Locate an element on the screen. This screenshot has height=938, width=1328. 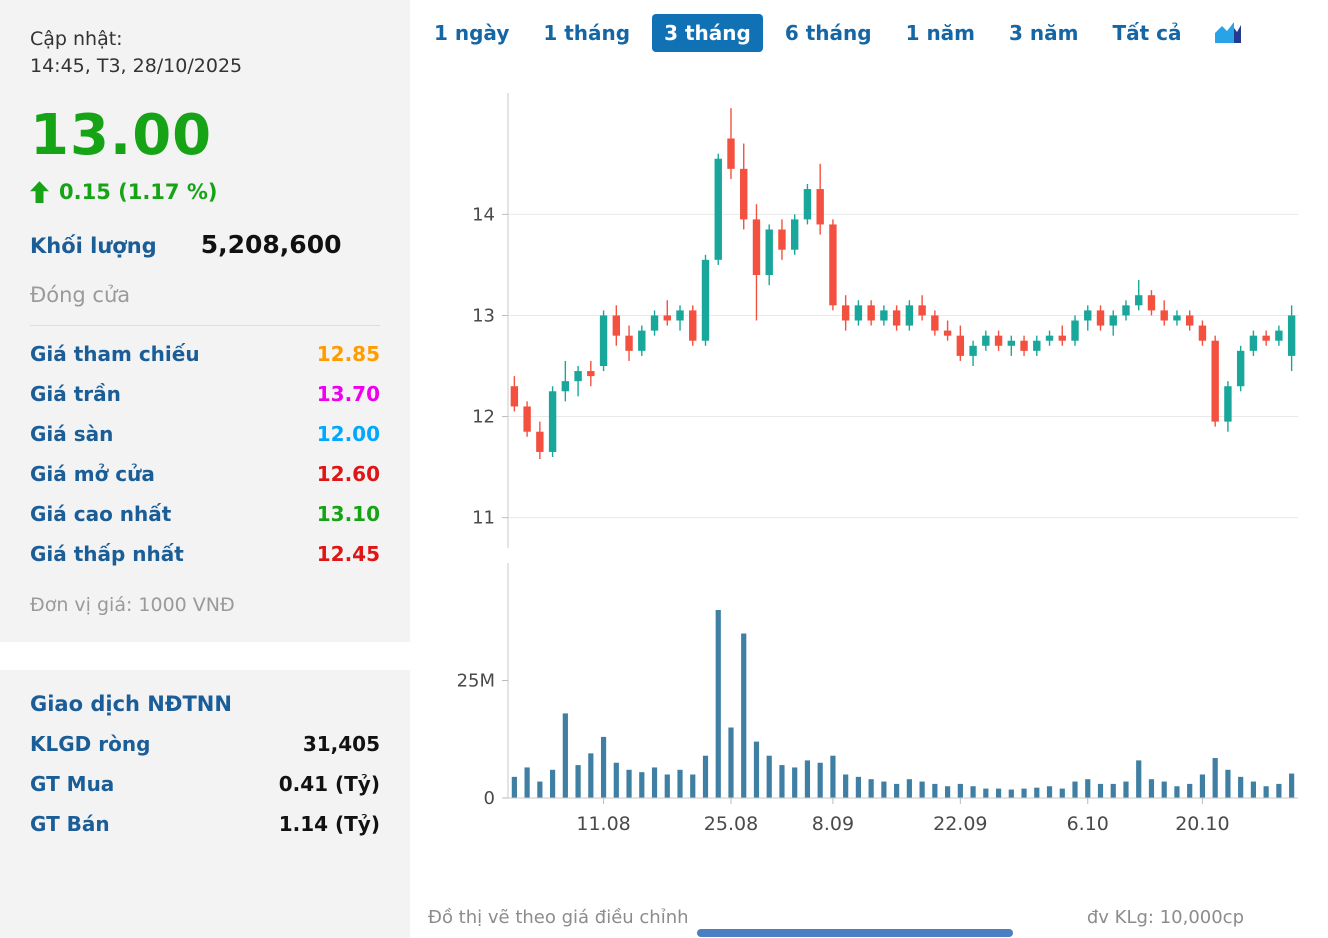
range-tab-all: Tất cả is located at coordinates (1146, 33).